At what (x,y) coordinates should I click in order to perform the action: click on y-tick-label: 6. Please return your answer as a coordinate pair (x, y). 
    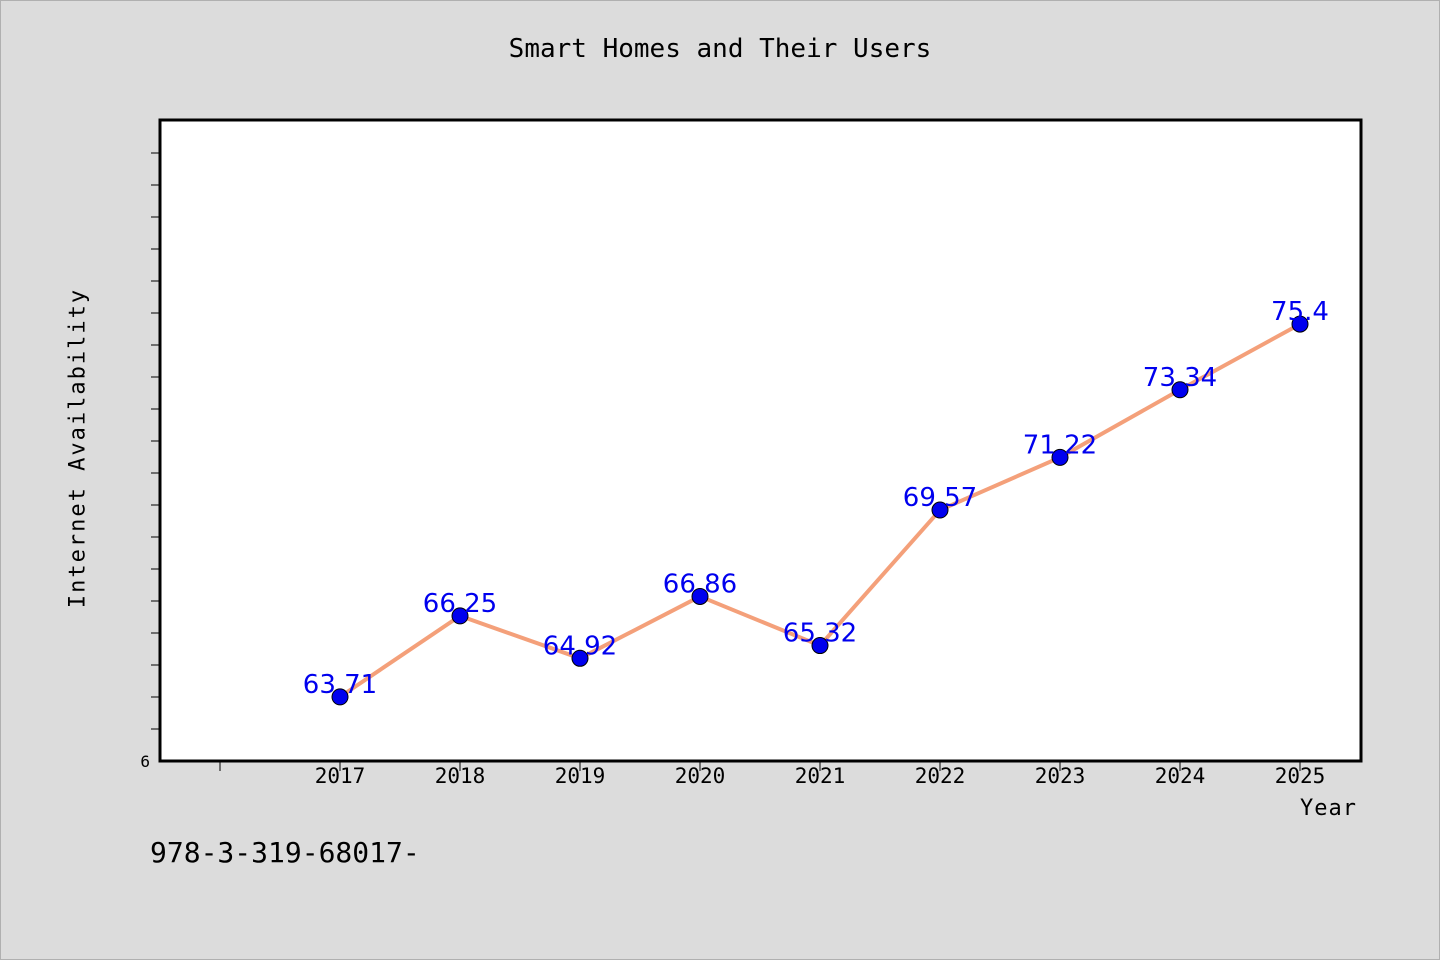
    Looking at the image, I should click on (145, 761).